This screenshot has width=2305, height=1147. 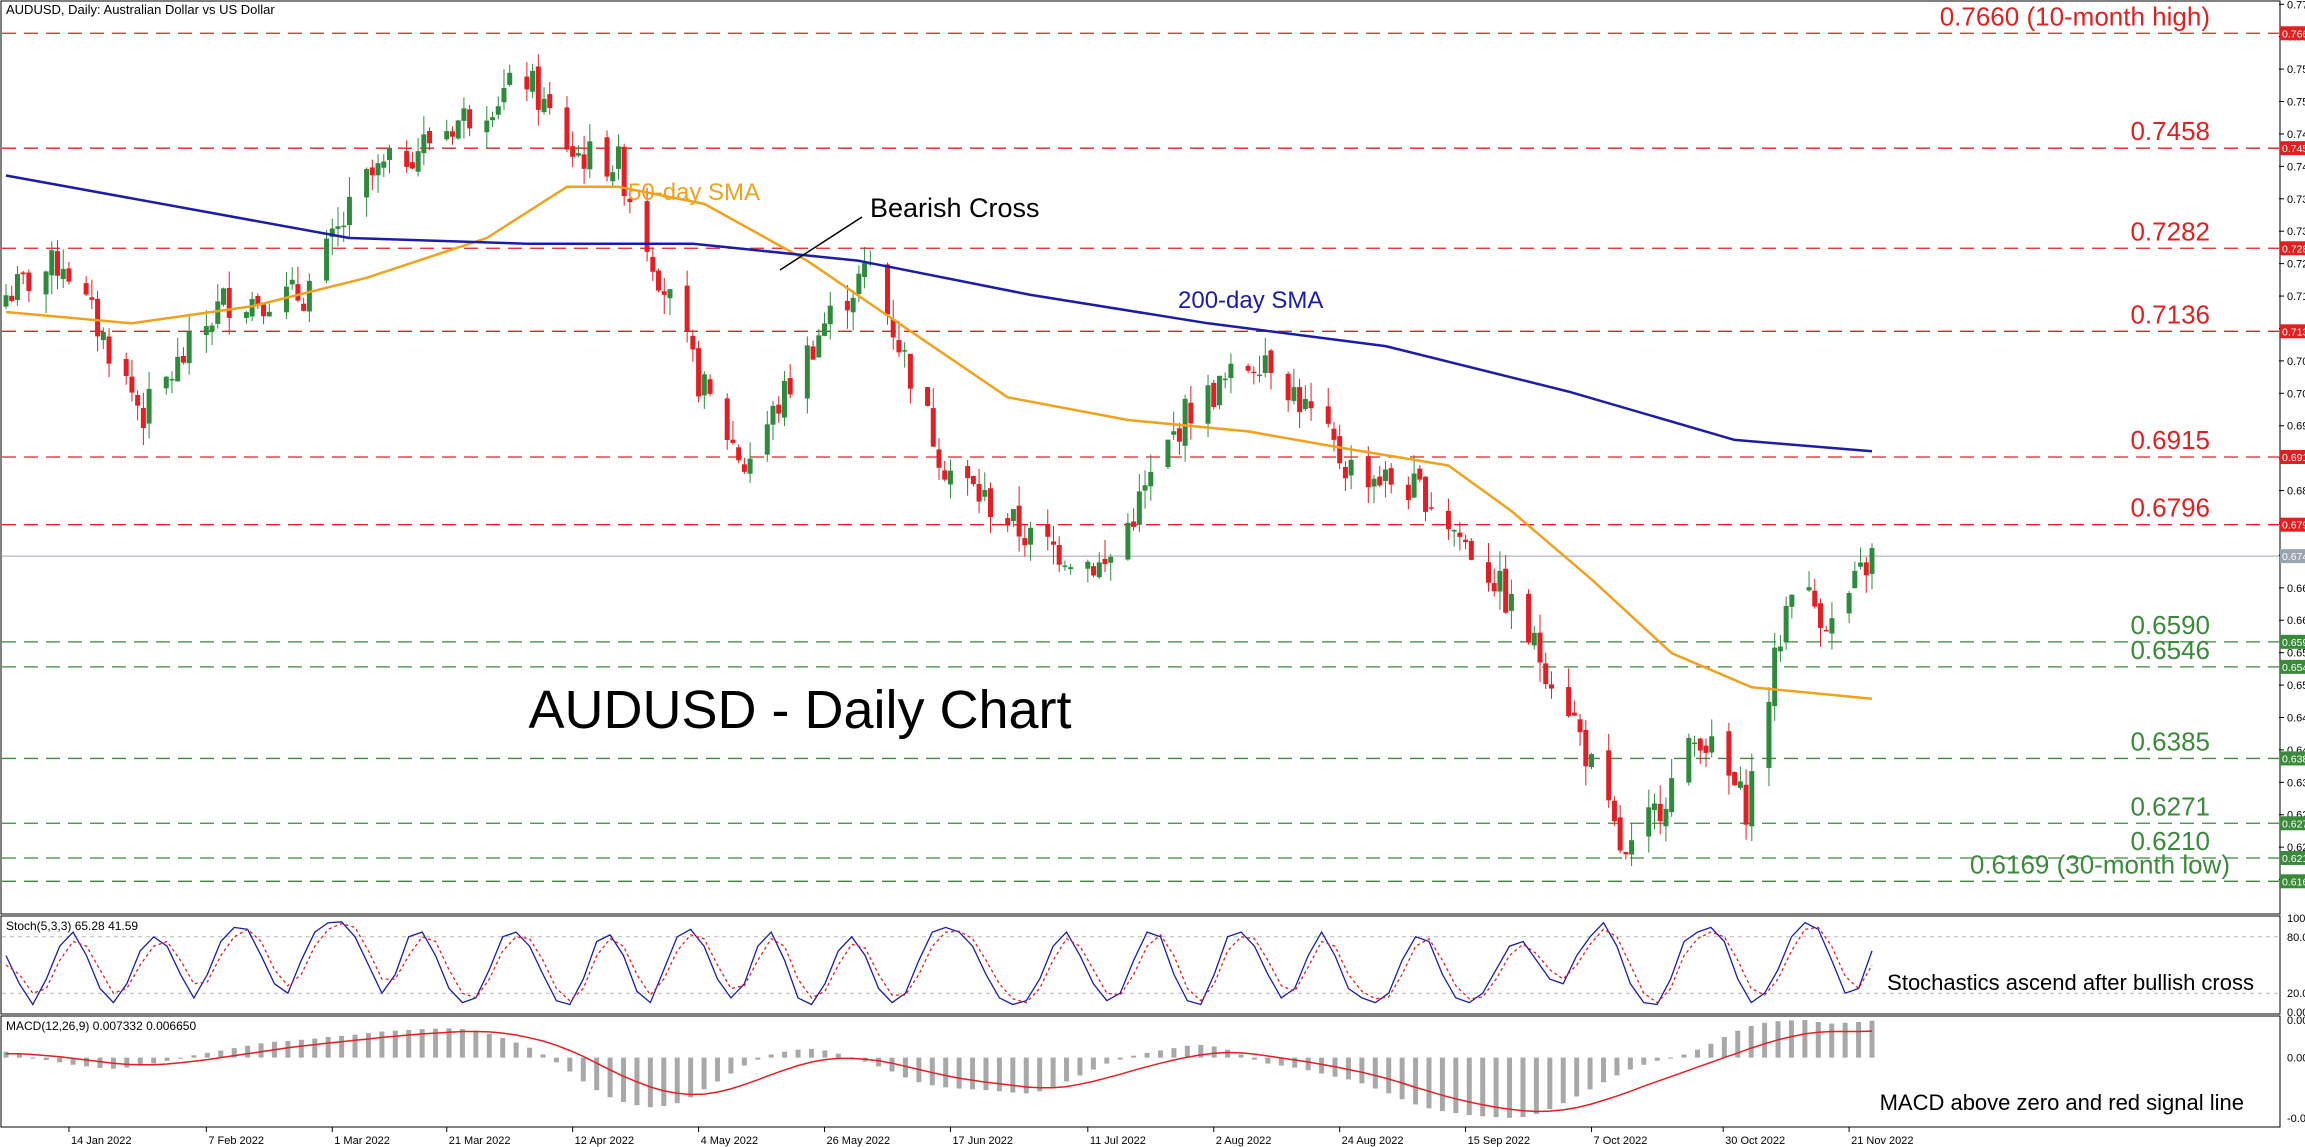 I want to click on x-tick-label: 12 Apr 2022, so click(x=604, y=1141).